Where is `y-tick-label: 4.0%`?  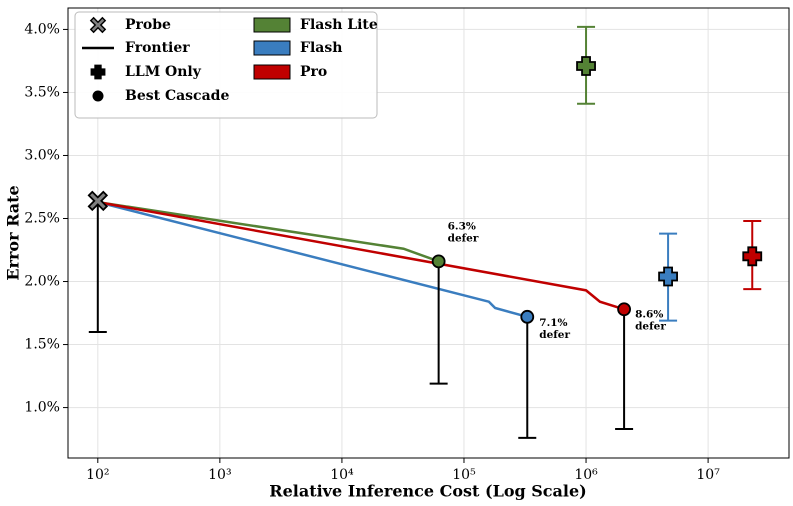
y-tick-label: 4.0% is located at coordinates (42, 29).